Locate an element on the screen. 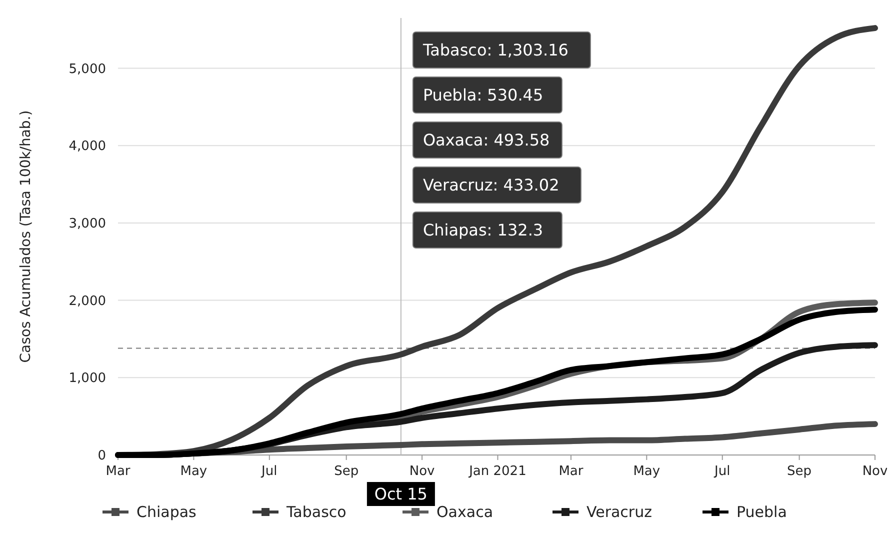 This screenshot has height=533, width=895. y-axis-title: Casos Acumulados (Tasa 100k/hab.) is located at coordinates (26, 236).